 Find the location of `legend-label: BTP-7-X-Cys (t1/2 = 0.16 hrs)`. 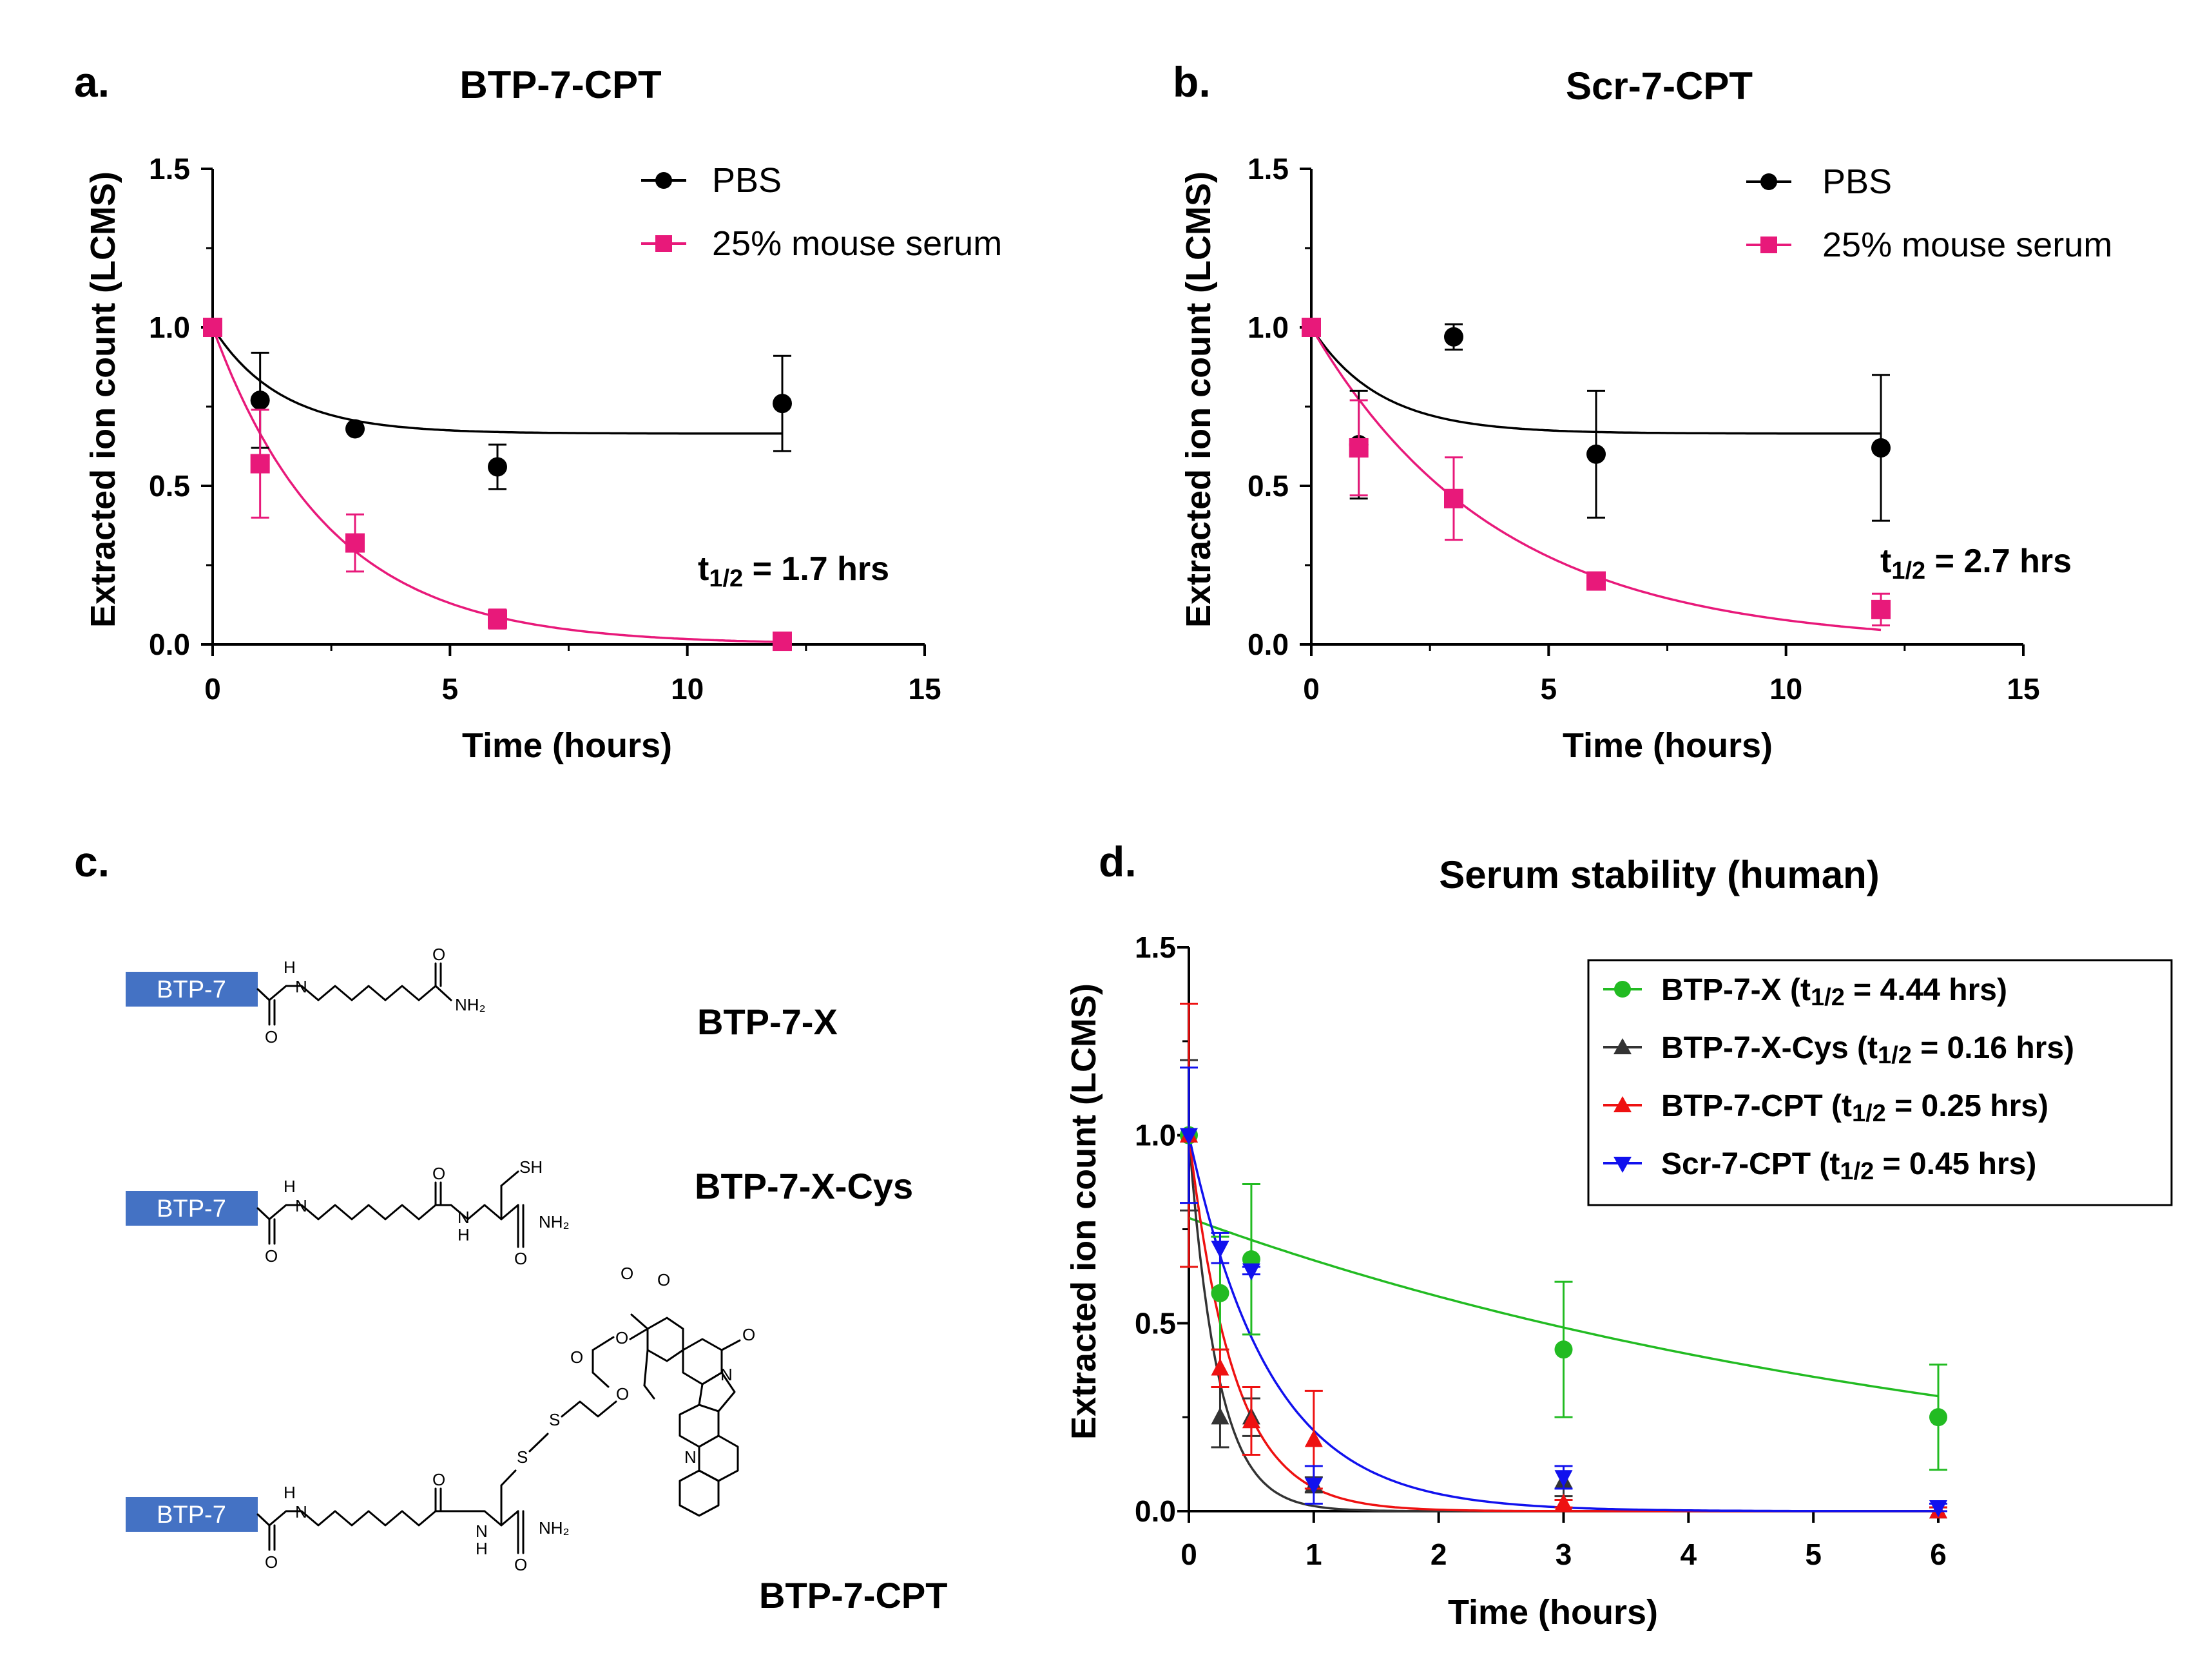

legend-label: BTP-7-X-Cys (t1/2 = 0.16 hrs) is located at coordinates (1868, 1050).